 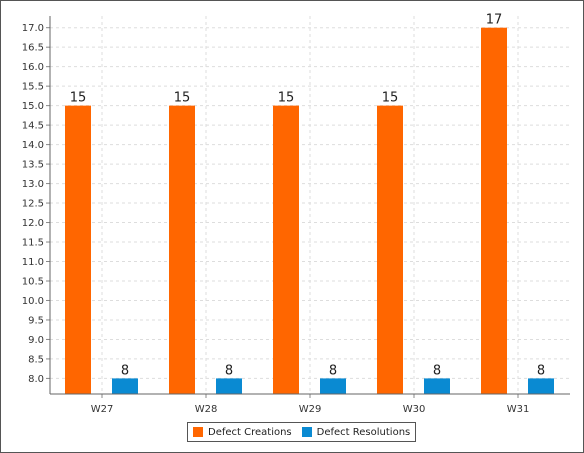 What do you see at coordinates (363, 432) in the screenshot?
I see `legend-label-resolutions: Defect Resolutions` at bounding box center [363, 432].